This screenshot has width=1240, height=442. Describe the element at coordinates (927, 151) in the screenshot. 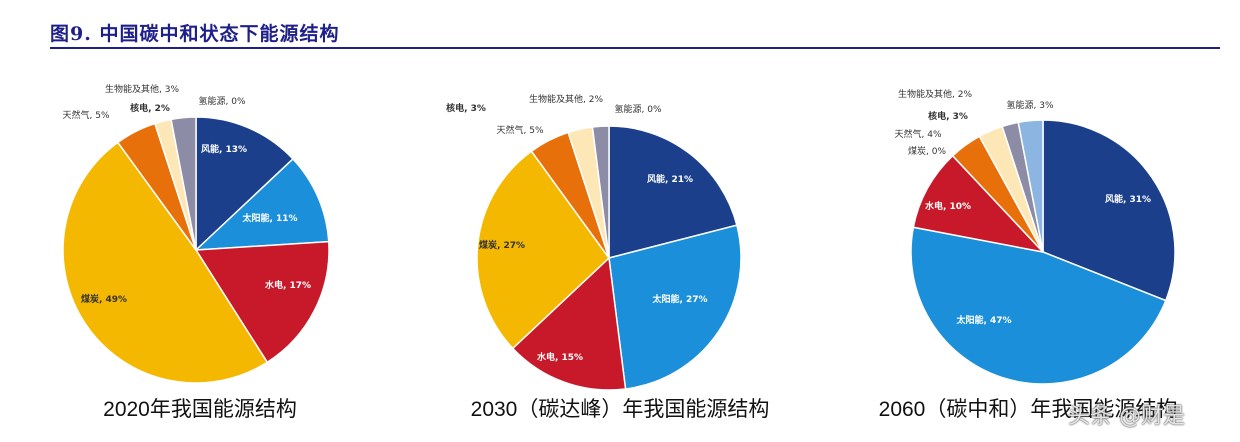

I see `data-label-slice-4: 煤炭, 0%` at that location.